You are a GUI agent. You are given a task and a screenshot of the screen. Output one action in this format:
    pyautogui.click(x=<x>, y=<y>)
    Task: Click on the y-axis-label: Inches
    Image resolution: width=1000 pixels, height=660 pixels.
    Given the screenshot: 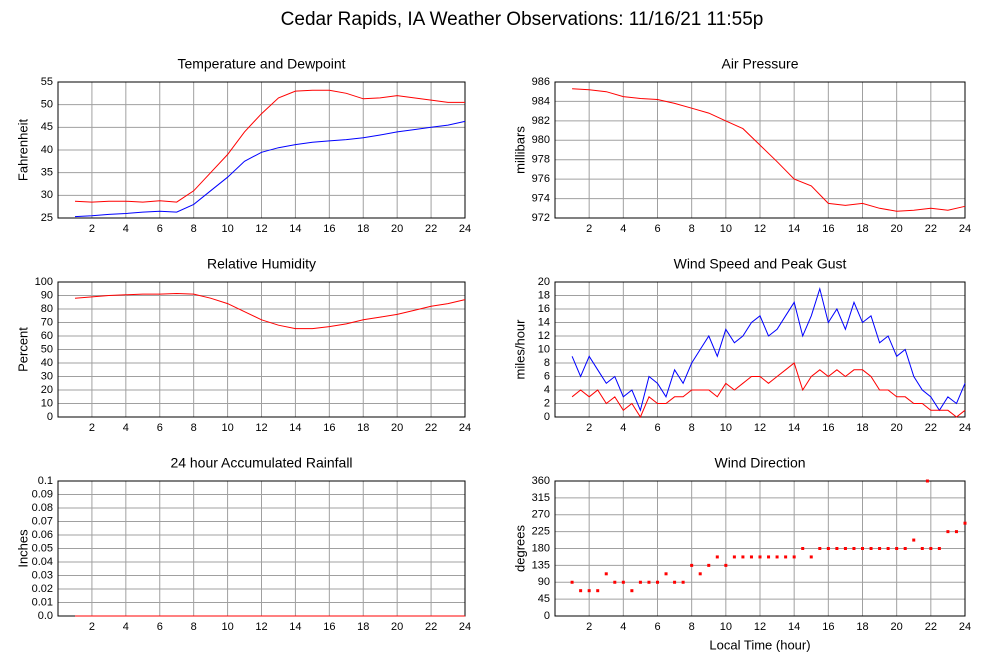 What is the action you would take?
    pyautogui.click(x=22, y=548)
    